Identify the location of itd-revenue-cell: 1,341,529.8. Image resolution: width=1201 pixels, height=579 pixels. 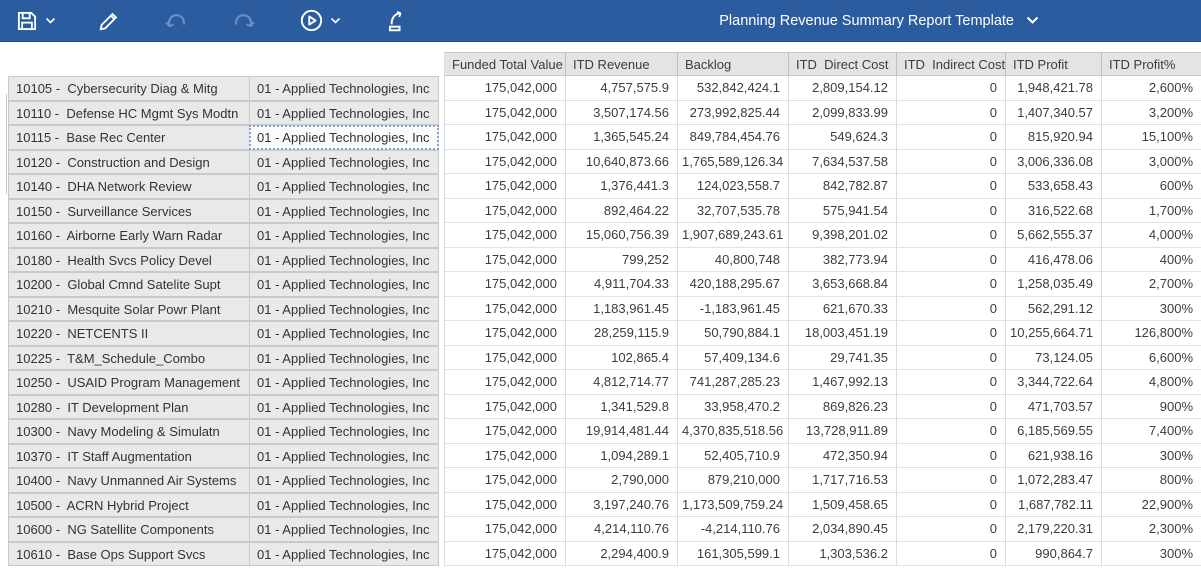
(622, 406).